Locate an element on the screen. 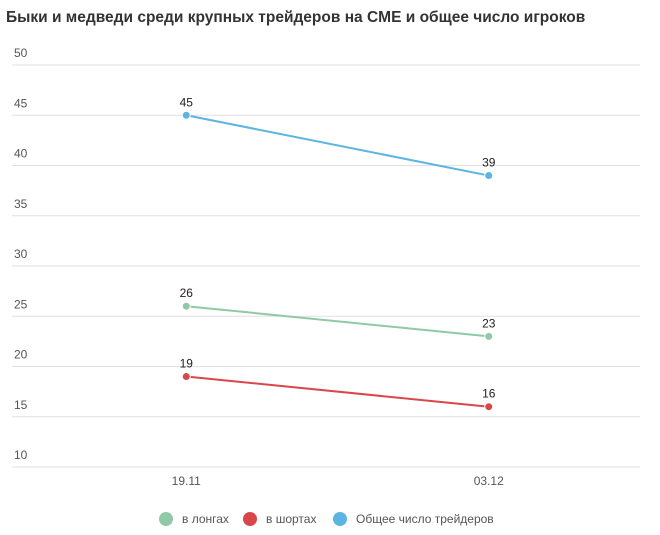 Image resolution: width=660 pixels, height=535 pixels. y-tick-label: 40 is located at coordinates (21, 154).